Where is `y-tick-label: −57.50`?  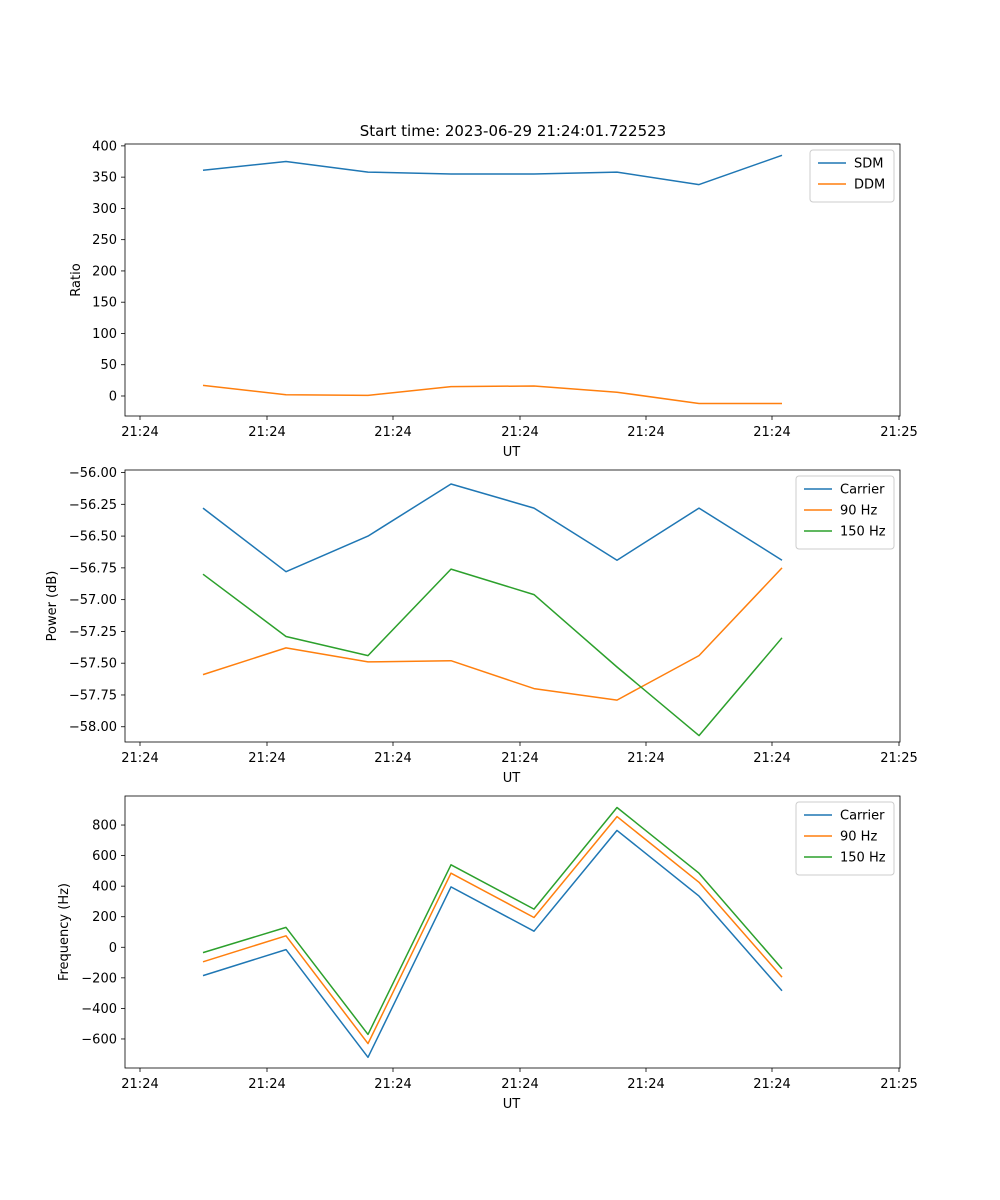 y-tick-label: −57.50 is located at coordinates (93, 664).